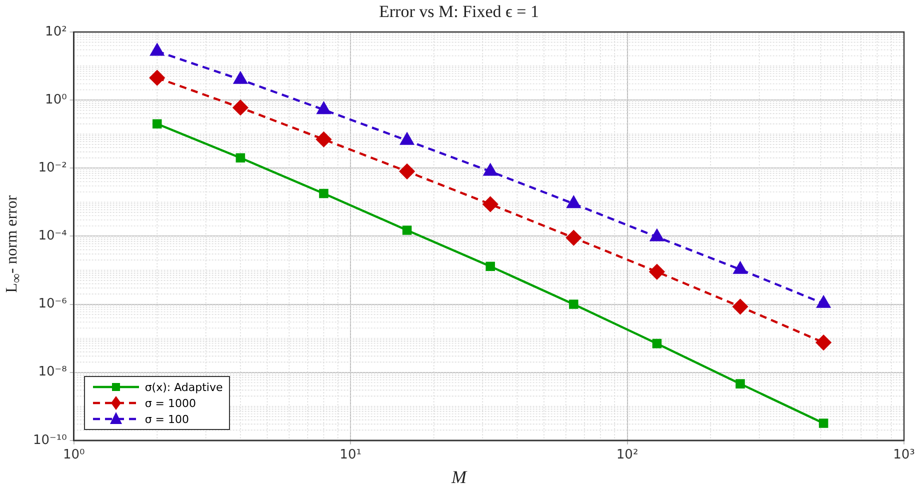  What do you see at coordinates (166, 419) in the screenshot?
I see `legend-label: σ = 100` at bounding box center [166, 419].